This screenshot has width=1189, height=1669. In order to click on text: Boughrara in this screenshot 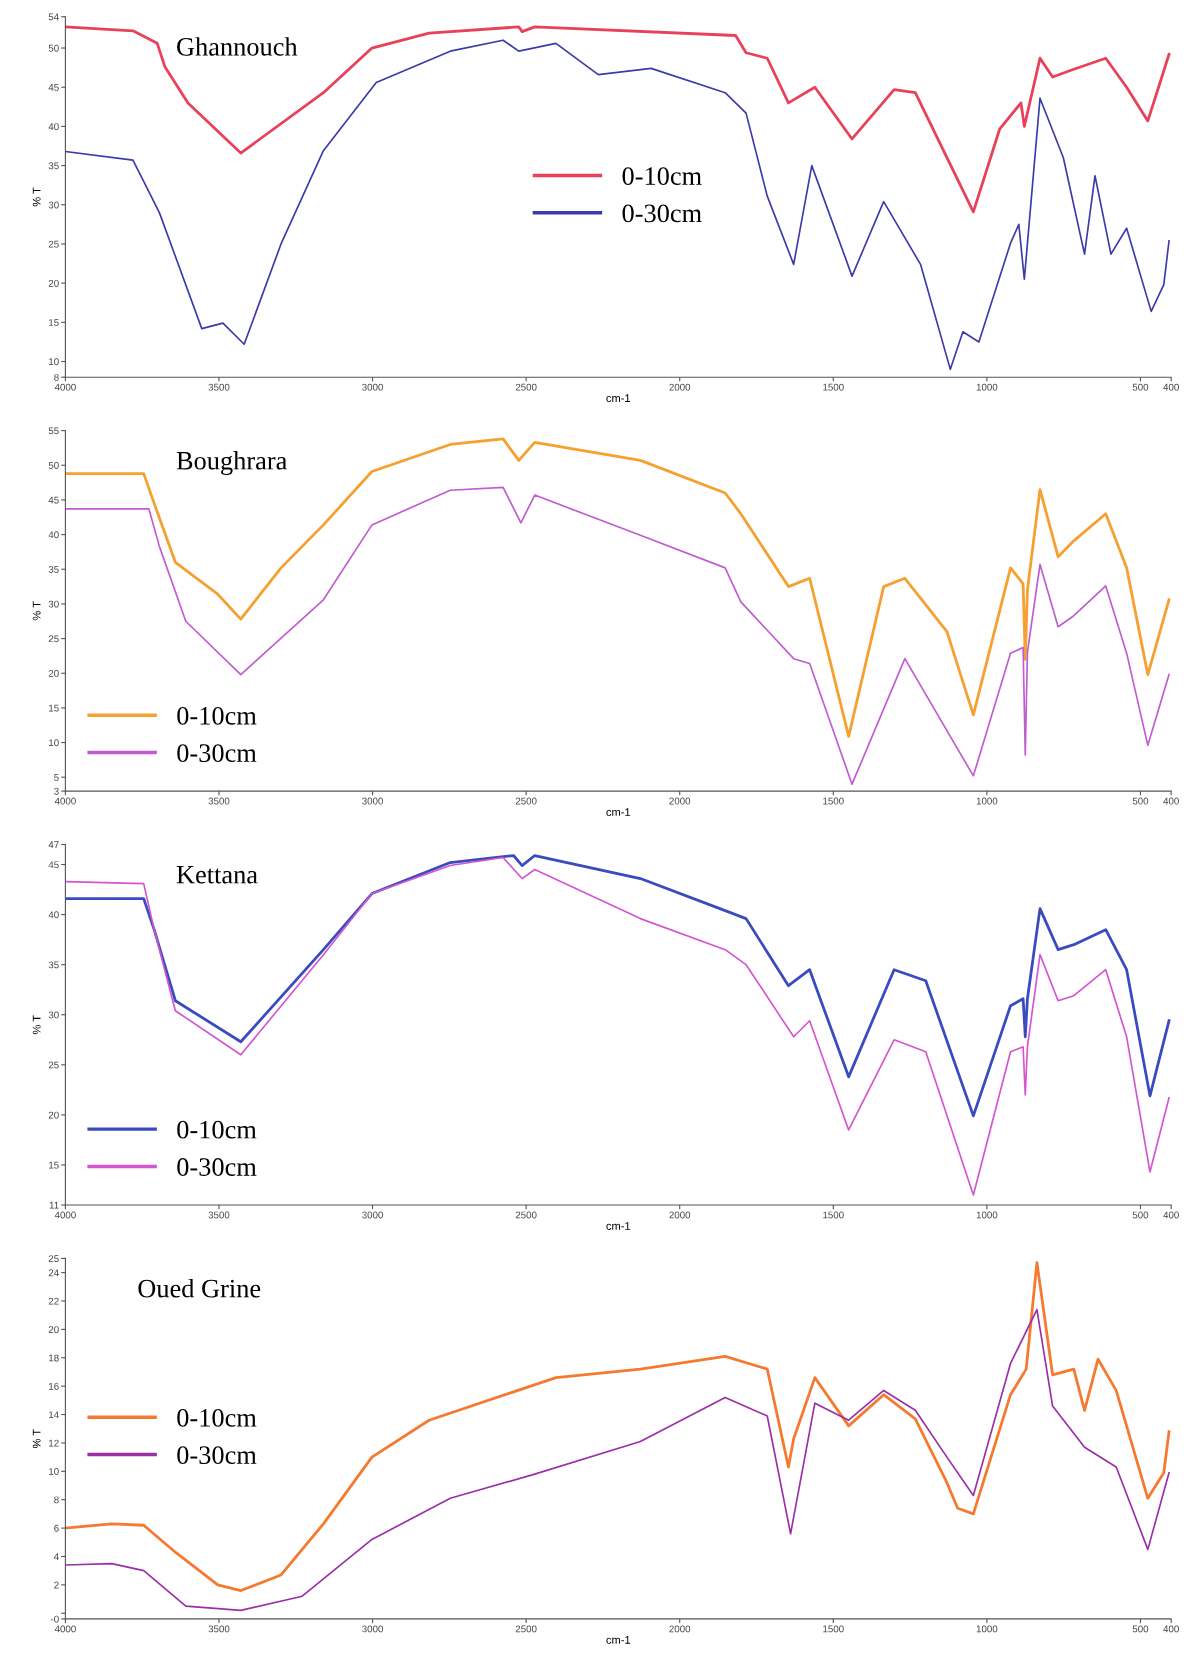, I will do `click(231, 463)`.